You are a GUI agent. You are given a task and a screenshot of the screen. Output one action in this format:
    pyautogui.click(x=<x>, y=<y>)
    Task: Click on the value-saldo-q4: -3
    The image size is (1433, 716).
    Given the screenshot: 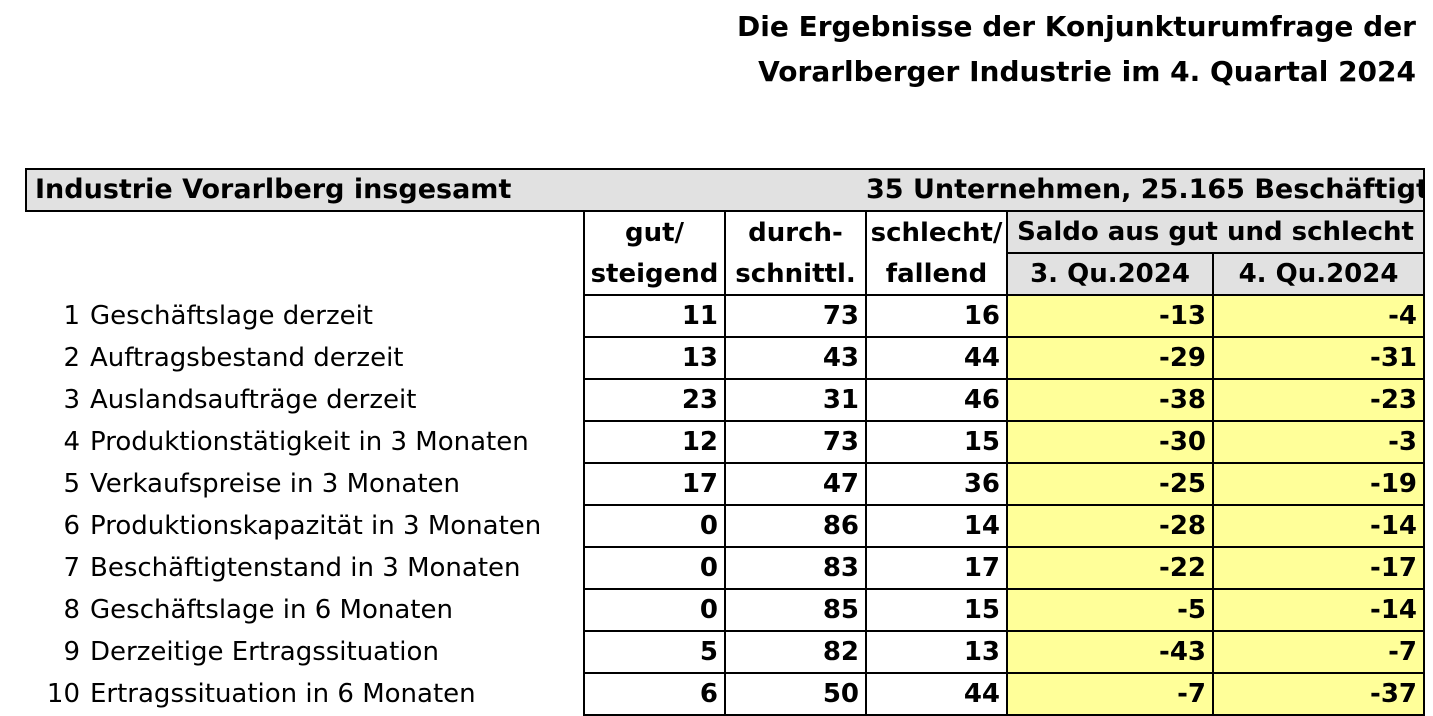 What is the action you would take?
    pyautogui.click(x=1319, y=442)
    